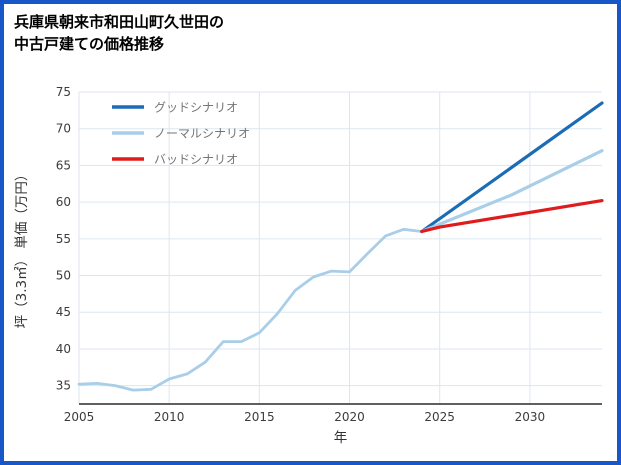 The width and height of the screenshot is (621, 465). What do you see at coordinates (512, 191) in the screenshot?
I see `line-normal-scenario` at bounding box center [512, 191].